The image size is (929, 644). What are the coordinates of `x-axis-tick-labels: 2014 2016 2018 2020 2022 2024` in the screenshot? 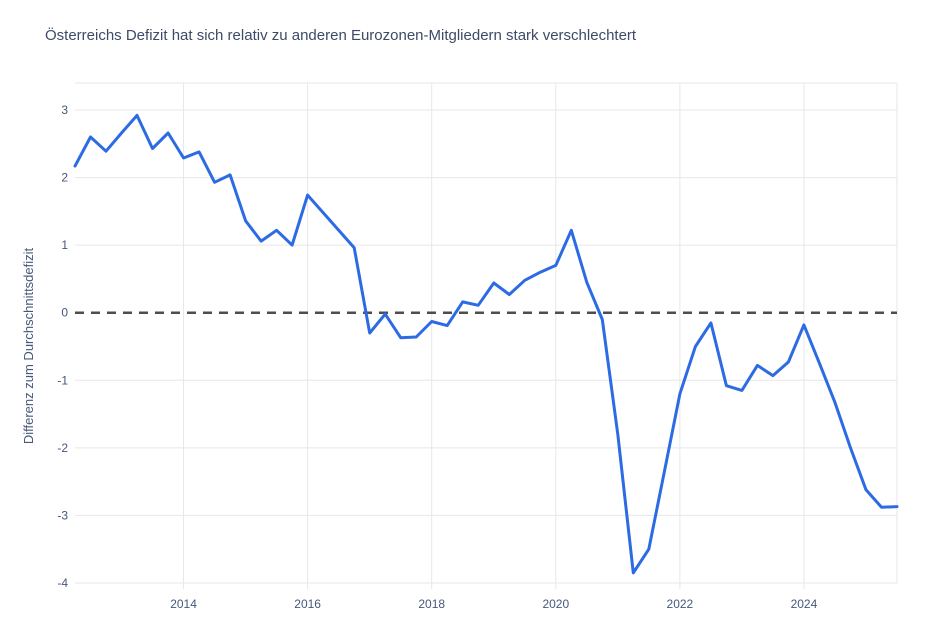 It's located at (493, 604).